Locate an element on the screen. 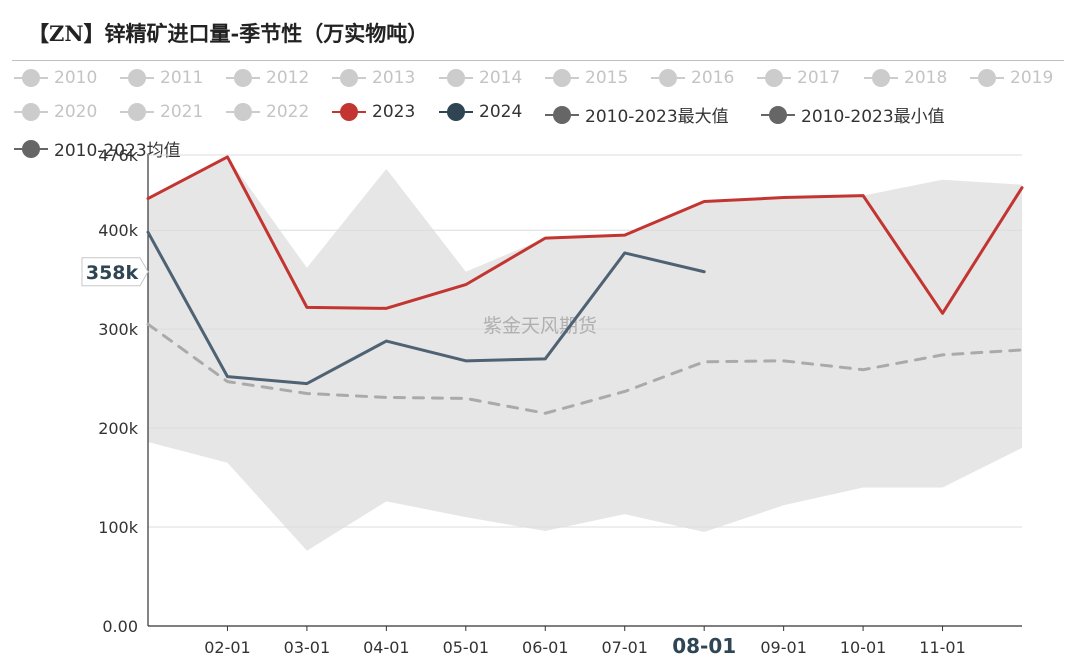  legend-item-2024: 2024 is located at coordinates (480, 112).